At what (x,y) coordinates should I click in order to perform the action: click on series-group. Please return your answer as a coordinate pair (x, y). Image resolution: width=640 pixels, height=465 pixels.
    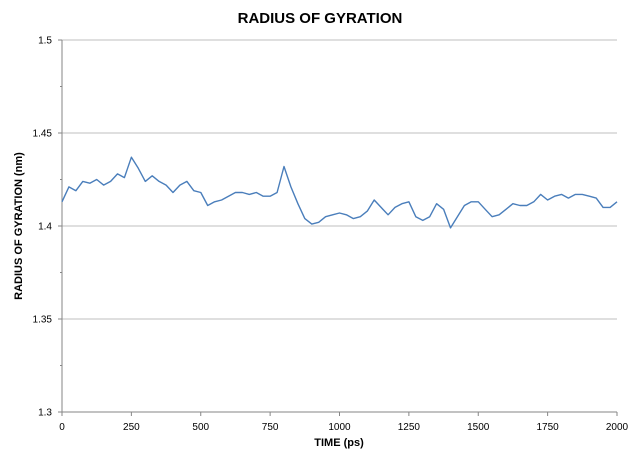
    Looking at the image, I should click on (339, 192).